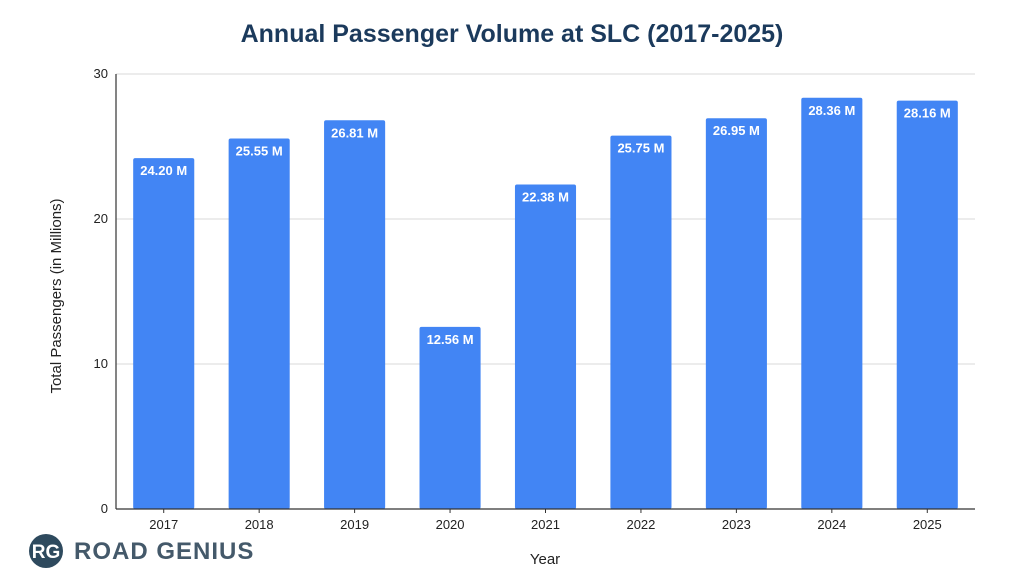 This screenshot has width=1024, height=587. I want to click on brand-name: ROAD GENIUS, so click(164, 551).